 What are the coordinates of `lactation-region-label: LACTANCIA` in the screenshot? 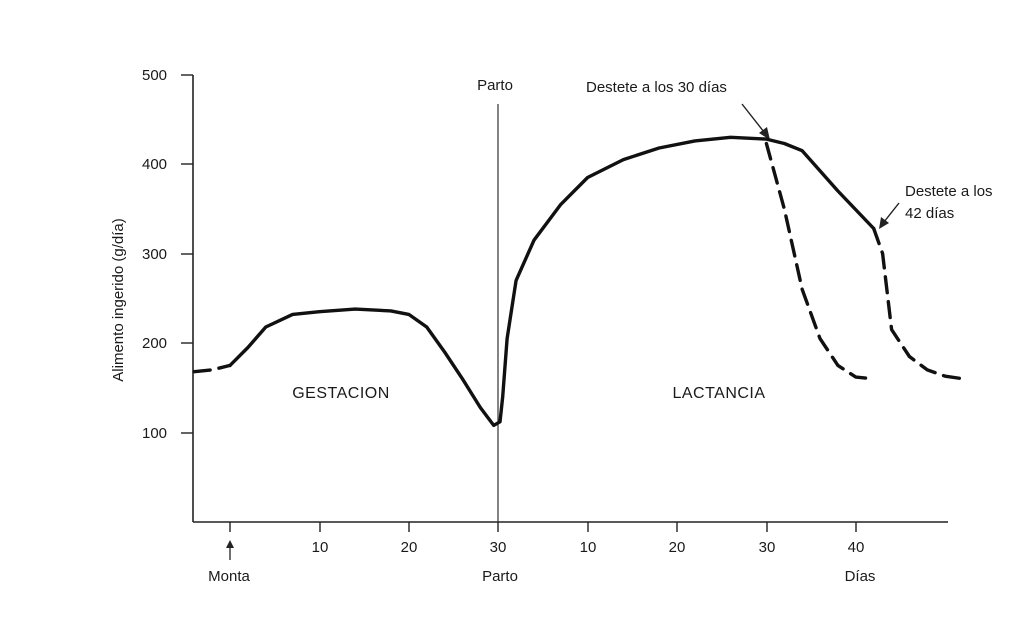 It's located at (718, 393).